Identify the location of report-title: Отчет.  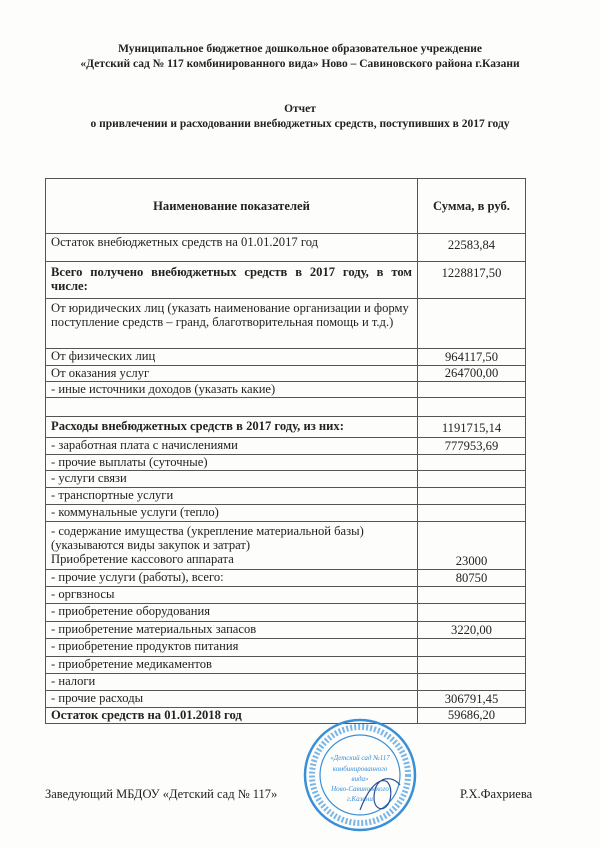
(300, 109).